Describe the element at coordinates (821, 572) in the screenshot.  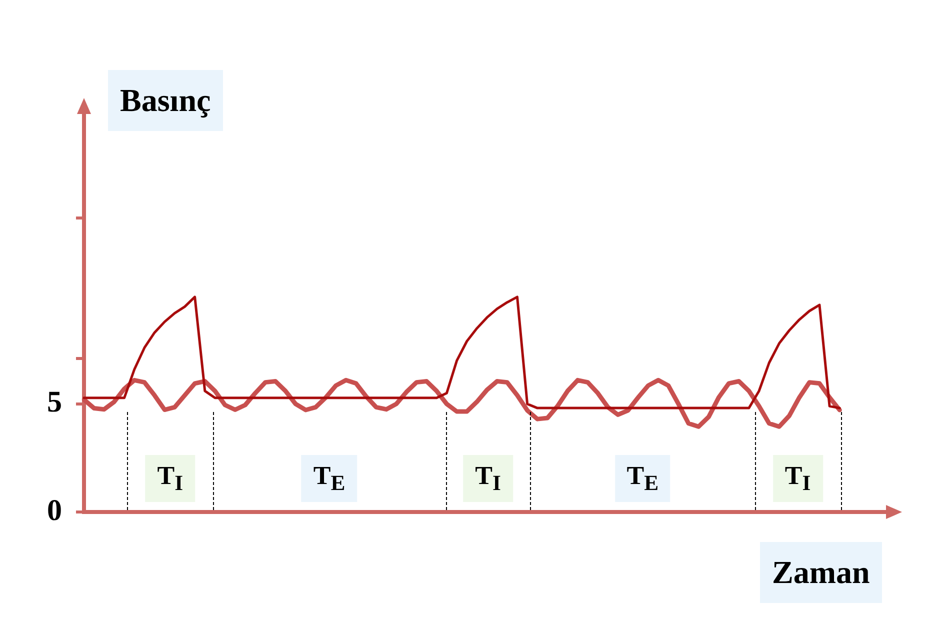
I see `x-axis-title: Zaman` at that location.